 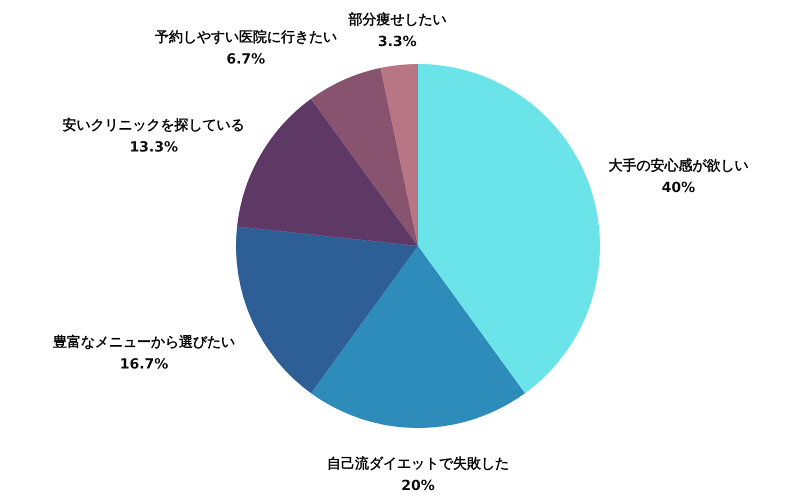 I want to click on data-label: 13.3%, so click(x=153, y=147).